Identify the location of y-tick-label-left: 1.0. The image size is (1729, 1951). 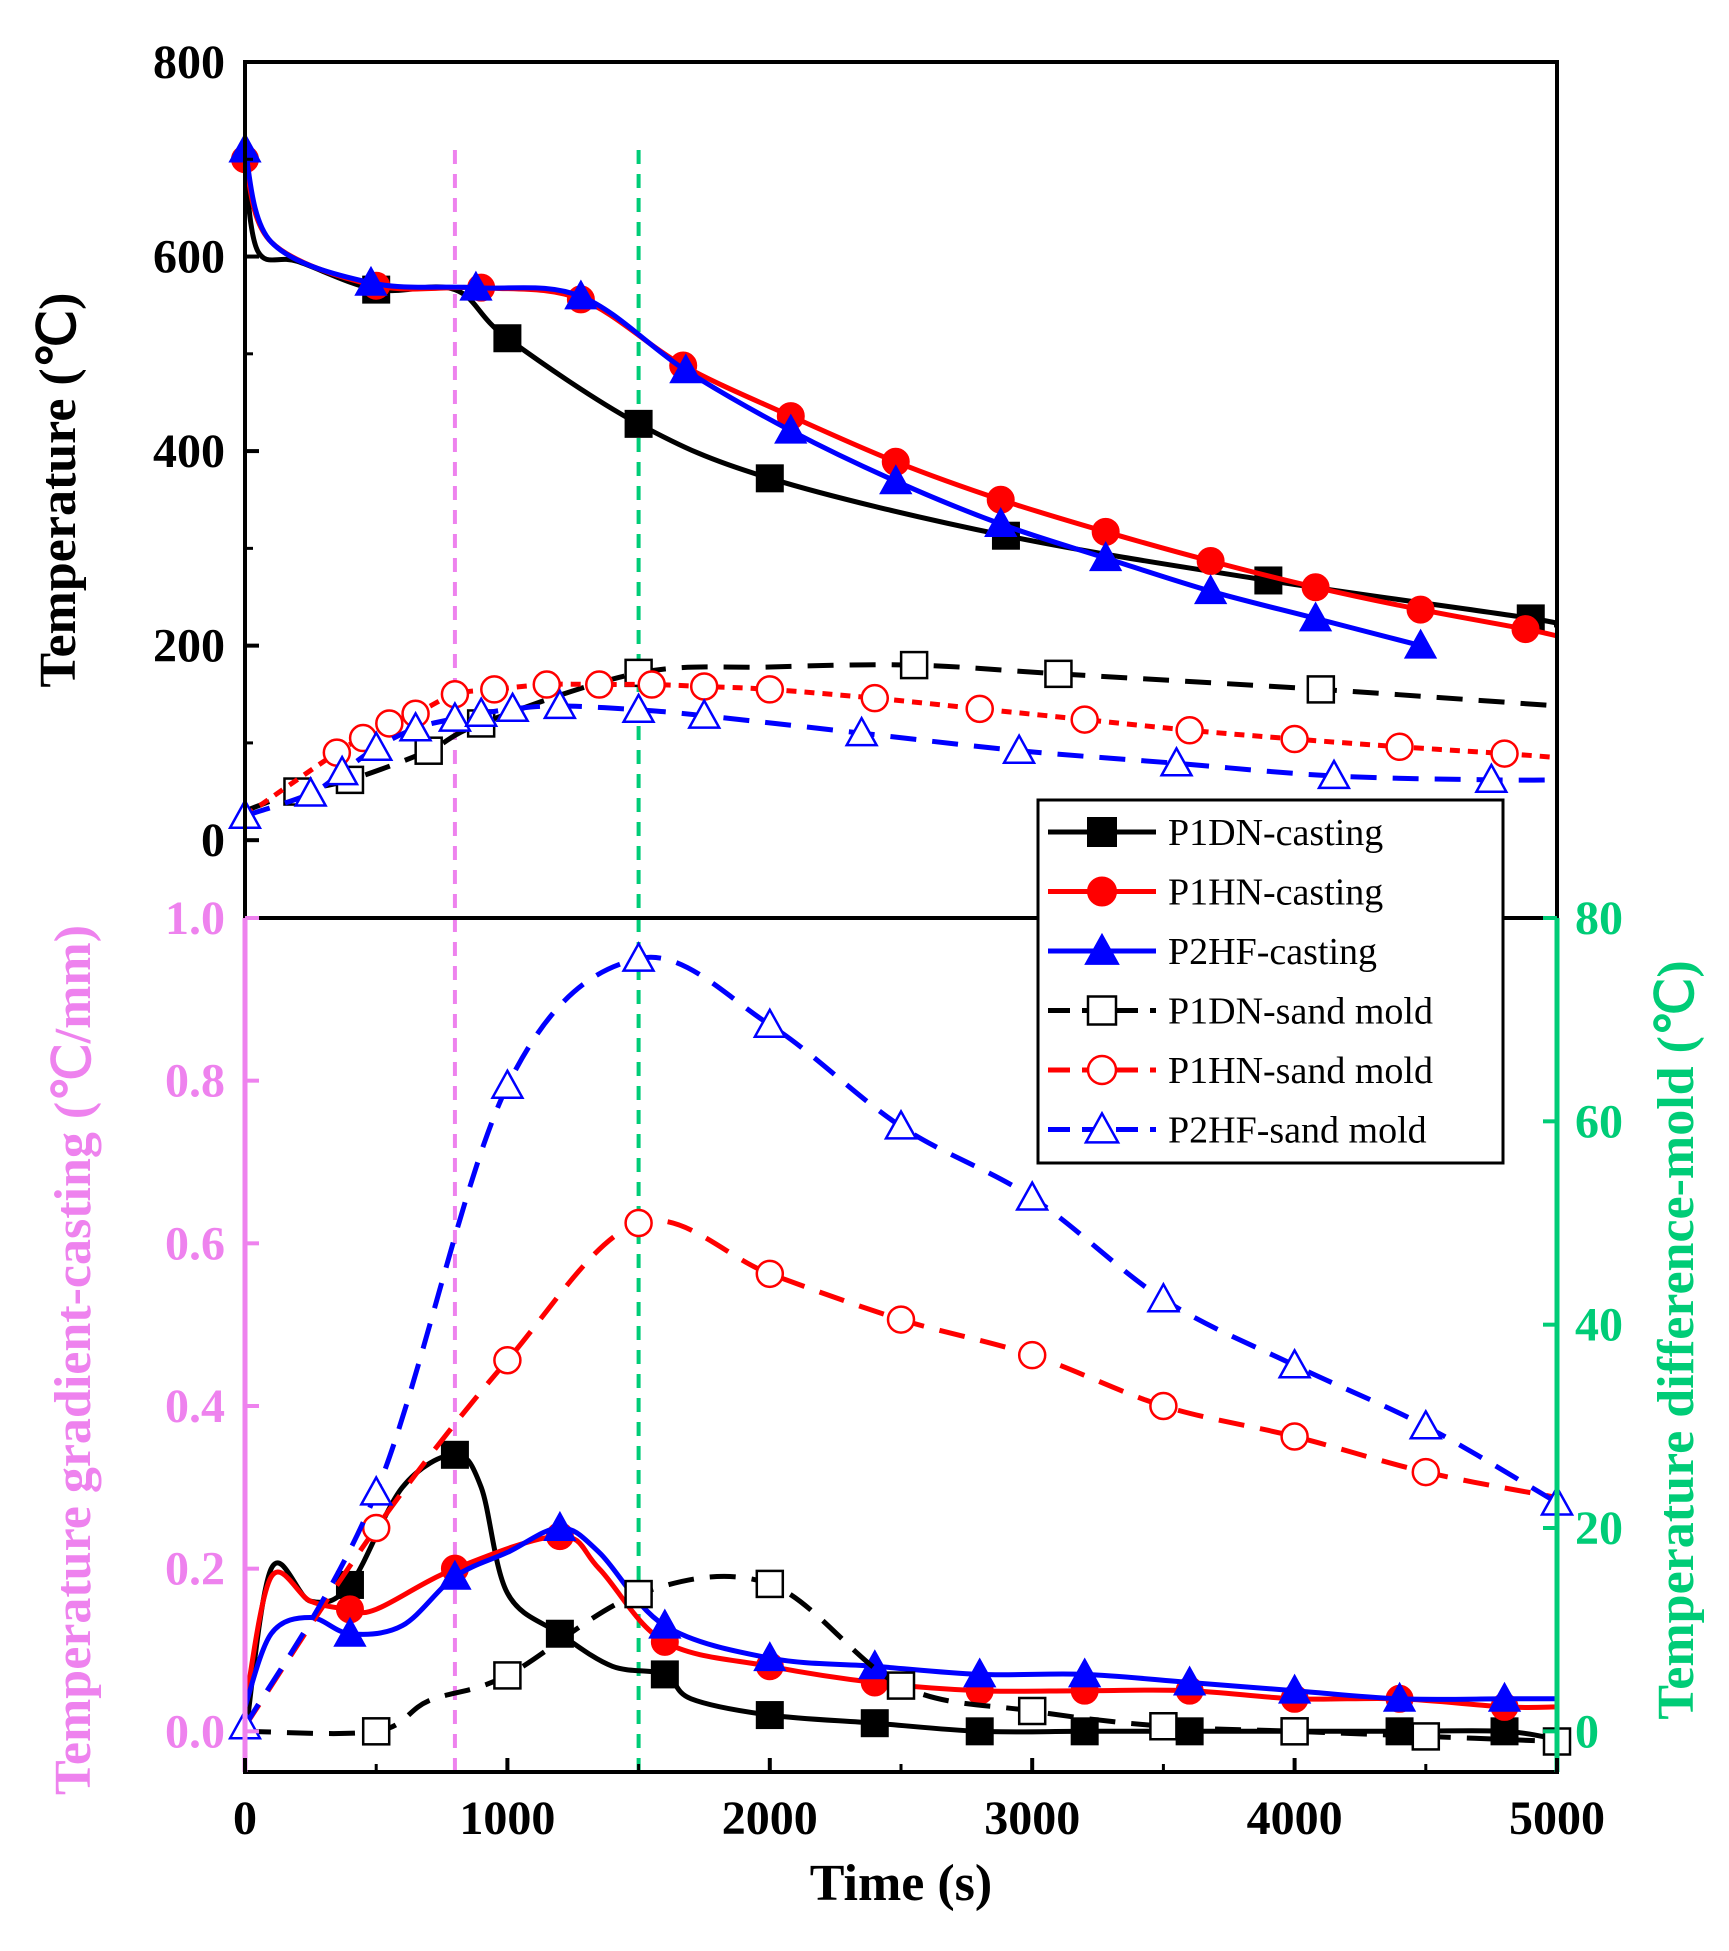
(195, 918).